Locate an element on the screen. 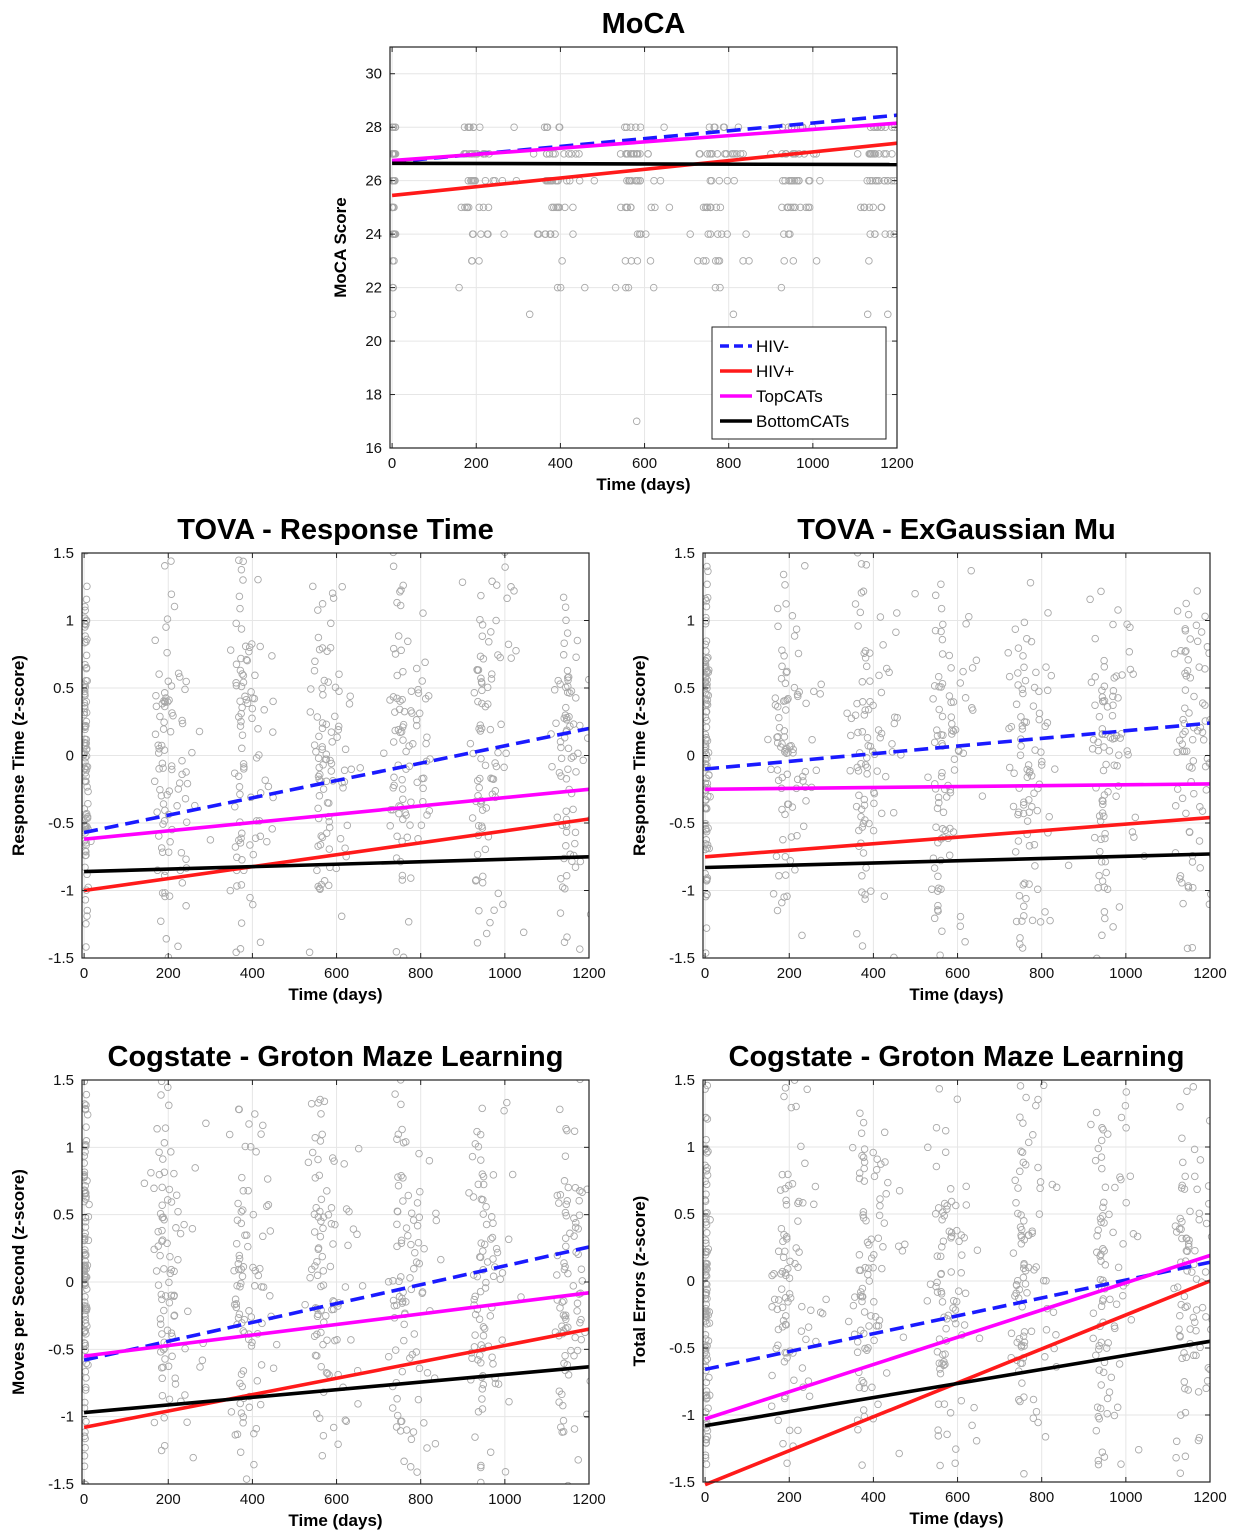 This screenshot has width=1240, height=1539. y-tick-label: -0.5 is located at coordinates (682, 823).